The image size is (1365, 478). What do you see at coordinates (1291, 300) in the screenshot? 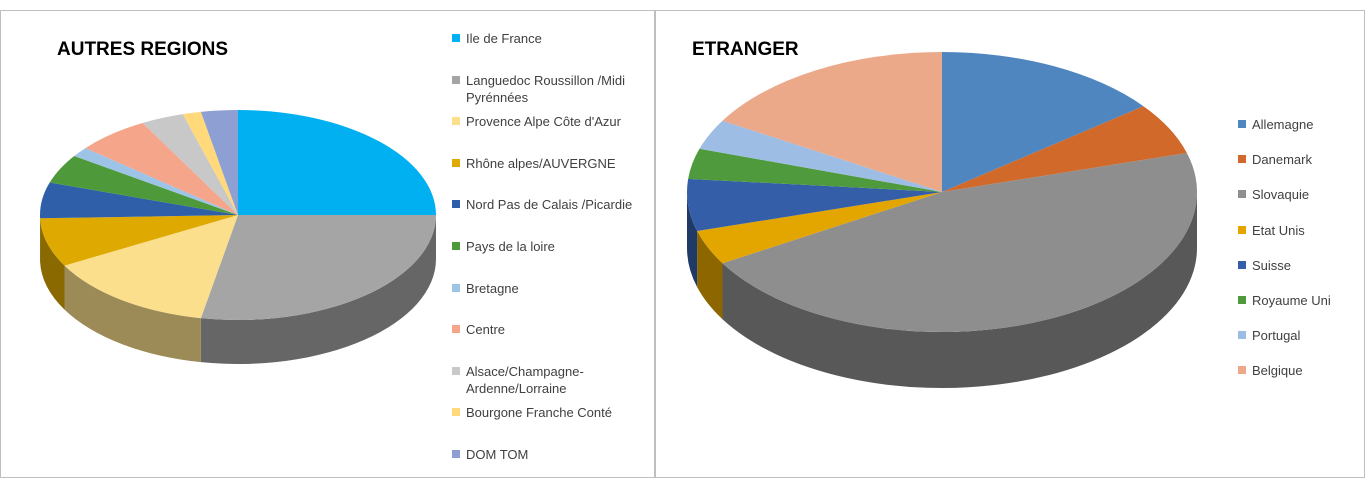
I see `legend-label: Royaume Uni` at bounding box center [1291, 300].